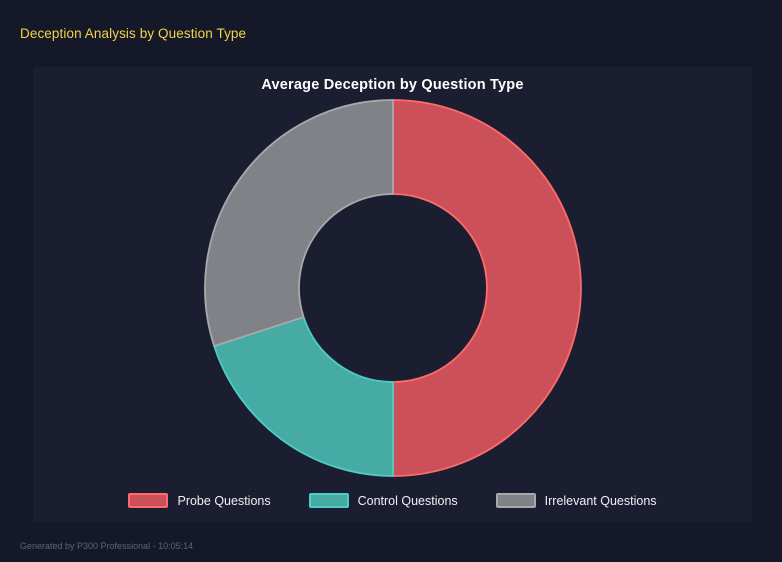 This screenshot has height=562, width=782. Describe the element at coordinates (224, 500) in the screenshot. I see `legend-label-probe: Probe Questions` at that location.